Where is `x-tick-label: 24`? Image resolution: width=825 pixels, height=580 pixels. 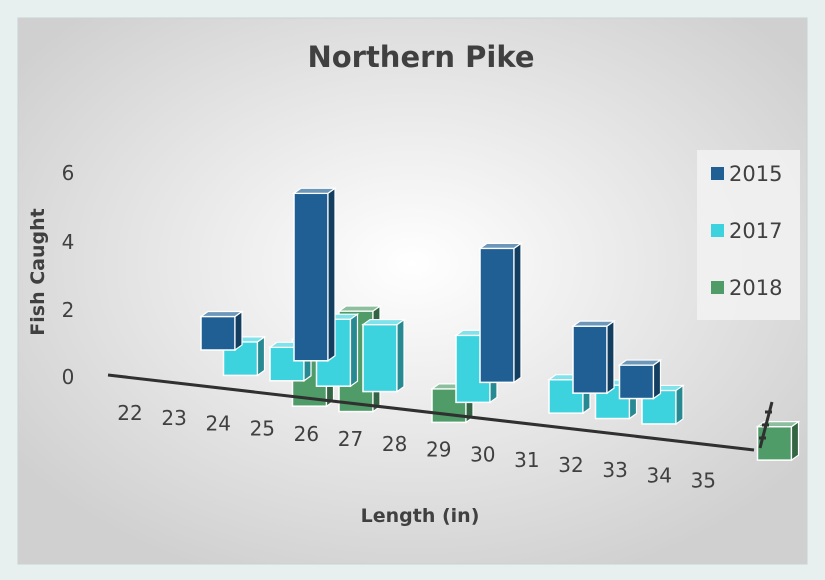 x-tick-label: 24 is located at coordinates (217, 423).